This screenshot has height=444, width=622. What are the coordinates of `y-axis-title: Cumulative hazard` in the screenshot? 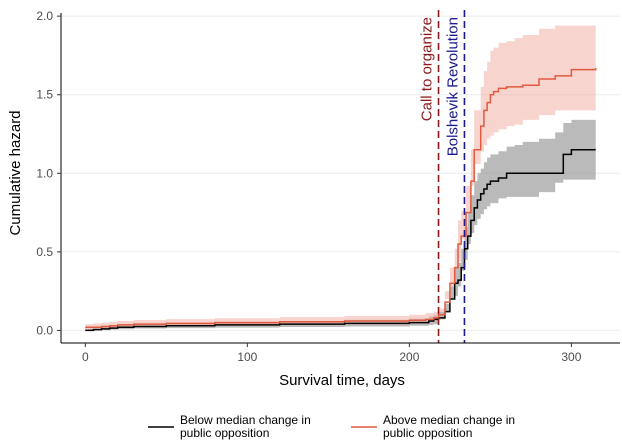 It's located at (15, 172).